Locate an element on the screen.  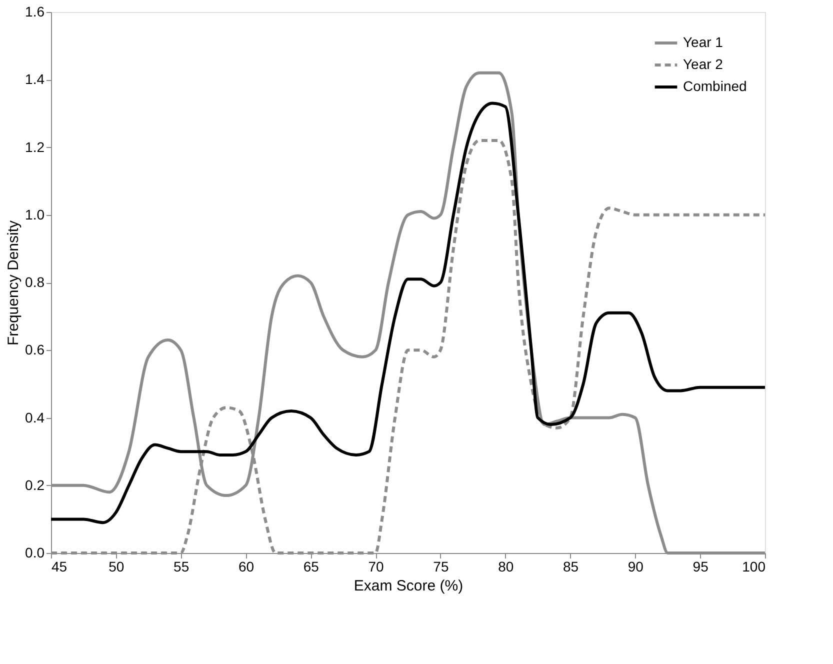
y-tick-label: 0.2 is located at coordinates (35, 484).